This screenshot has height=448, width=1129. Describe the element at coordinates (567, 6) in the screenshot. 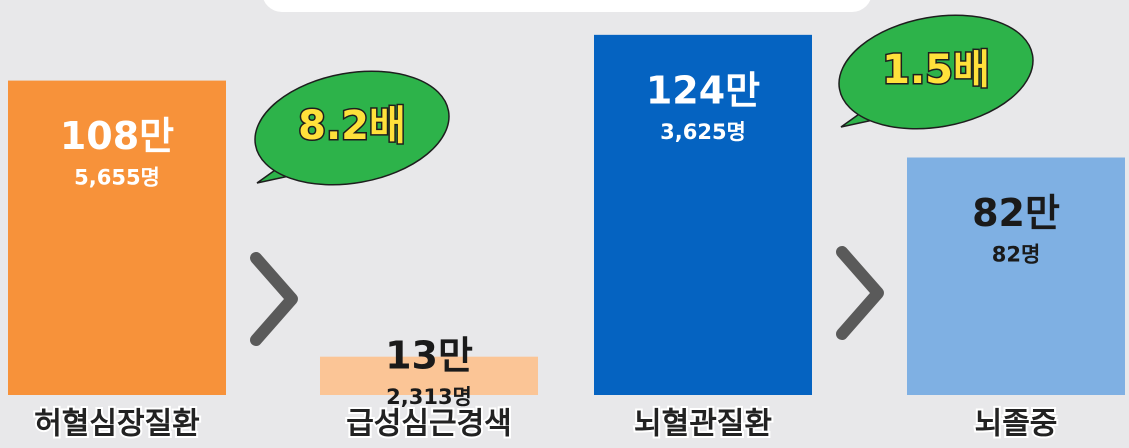

I see `top-box` at that location.